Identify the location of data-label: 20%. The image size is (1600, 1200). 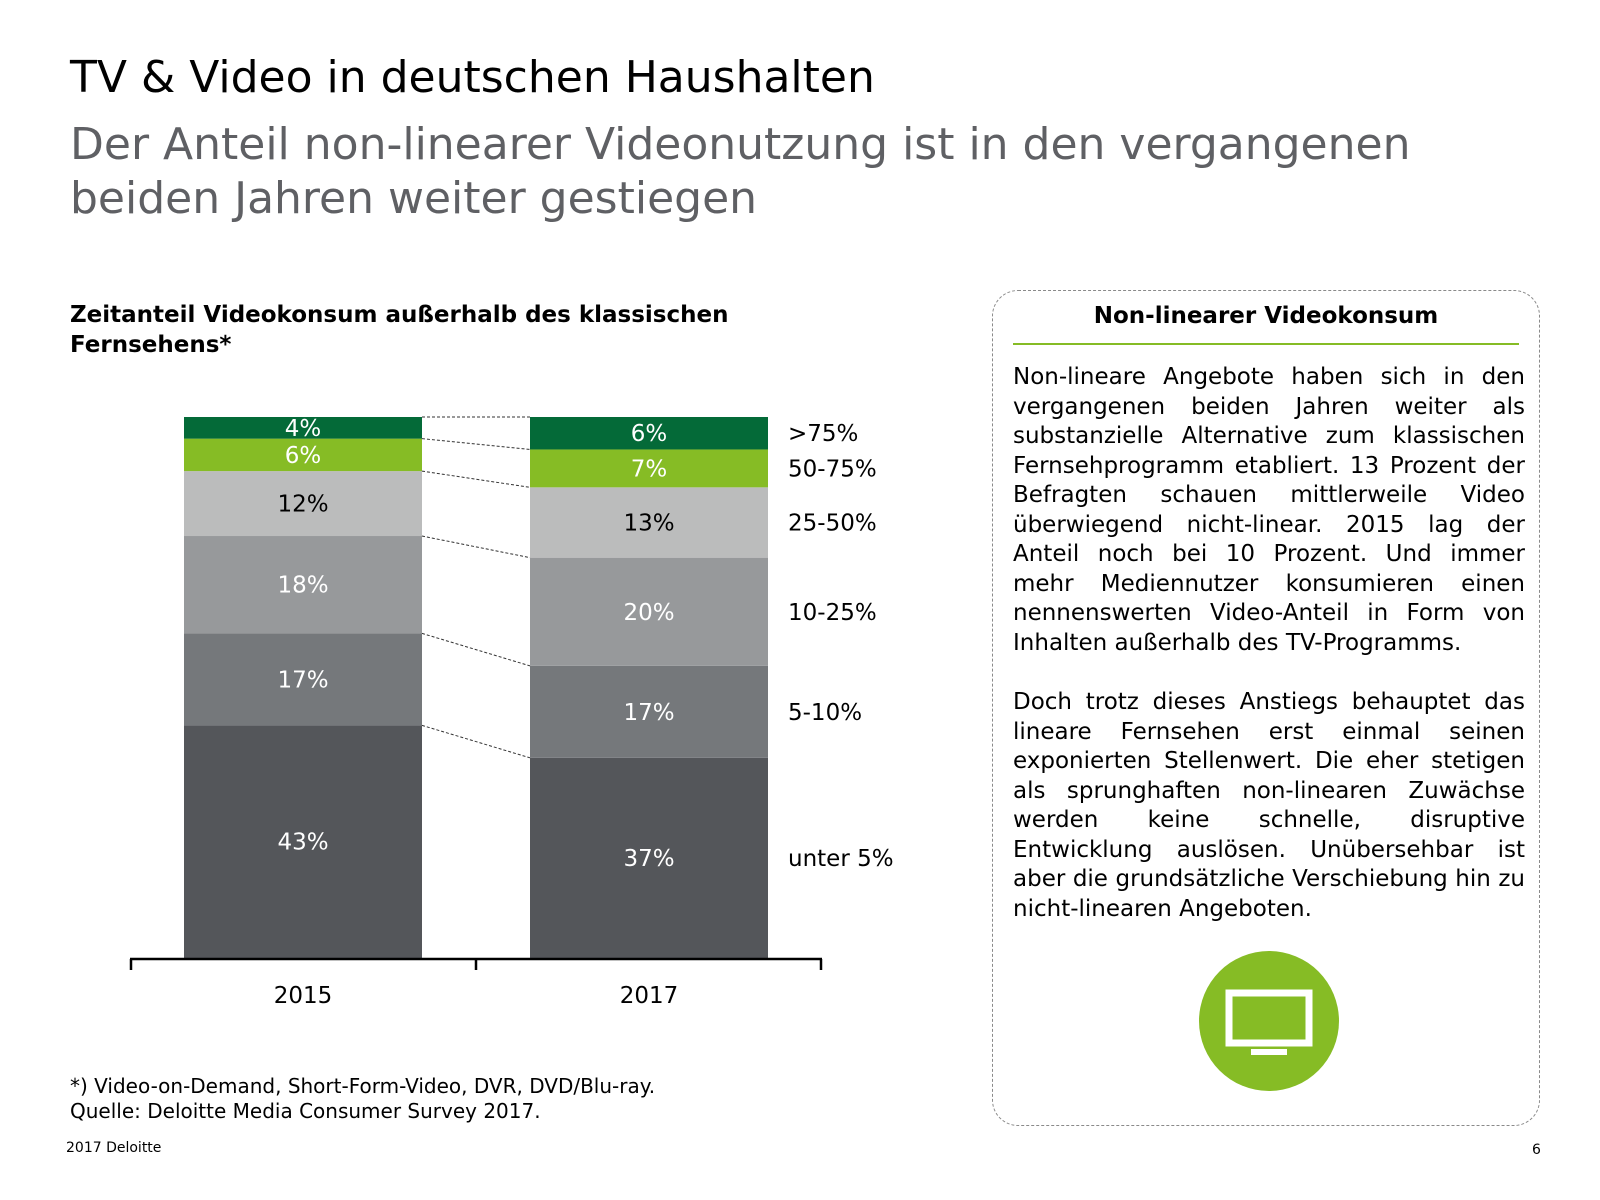
(648, 613).